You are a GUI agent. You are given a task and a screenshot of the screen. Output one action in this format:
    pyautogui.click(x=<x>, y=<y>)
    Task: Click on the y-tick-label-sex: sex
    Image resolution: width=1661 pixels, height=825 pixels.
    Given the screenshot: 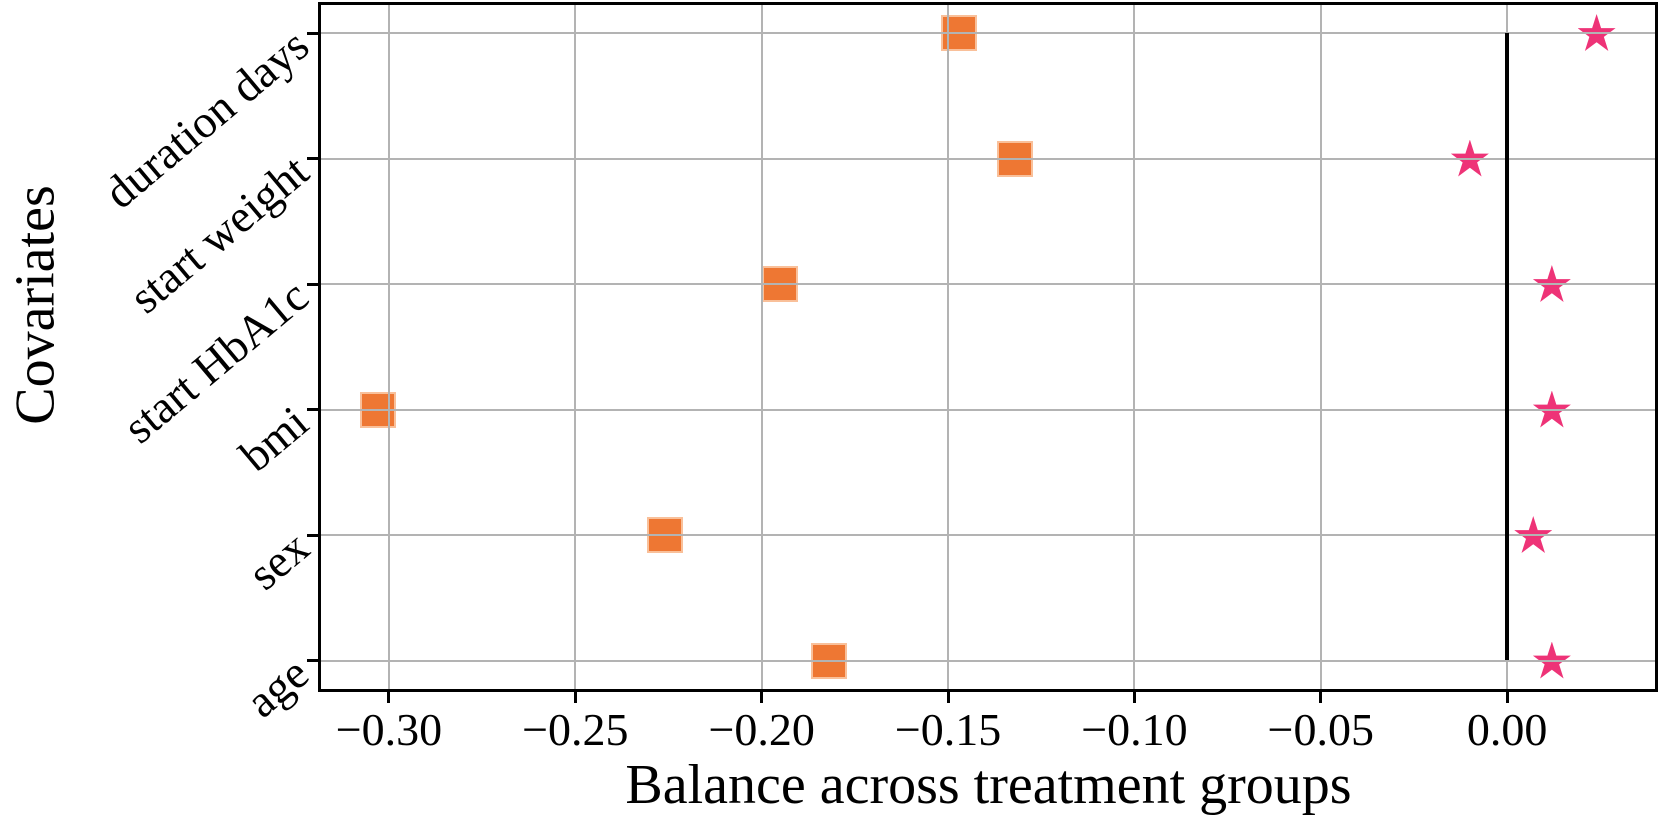 What is the action you would take?
    pyautogui.click(x=278, y=560)
    